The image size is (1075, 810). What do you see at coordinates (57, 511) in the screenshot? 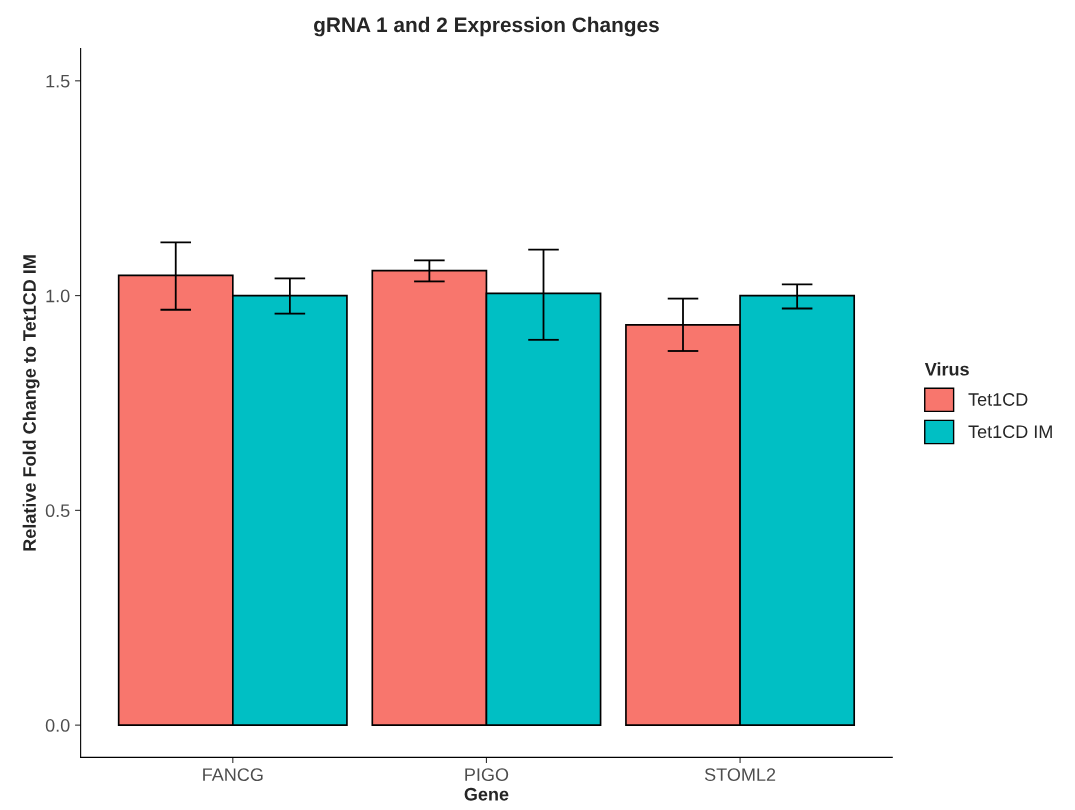
I see `y-tick-label: 0.5` at bounding box center [57, 511].